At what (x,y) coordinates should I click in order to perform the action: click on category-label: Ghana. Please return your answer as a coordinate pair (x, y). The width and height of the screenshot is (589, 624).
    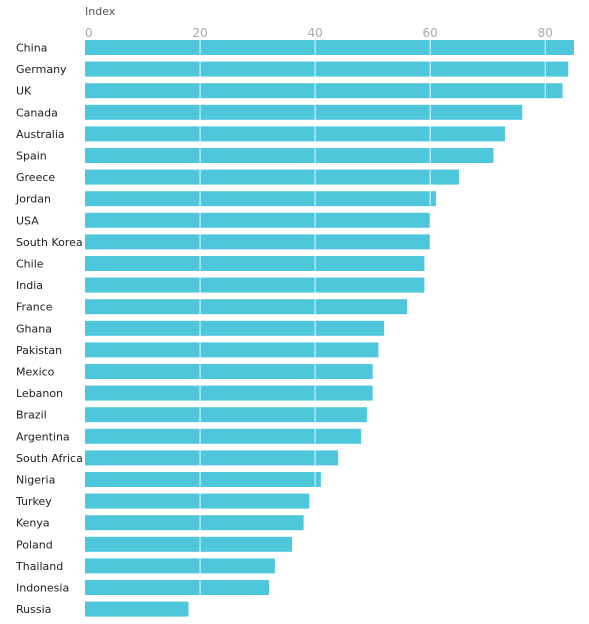
    Looking at the image, I should click on (34, 328).